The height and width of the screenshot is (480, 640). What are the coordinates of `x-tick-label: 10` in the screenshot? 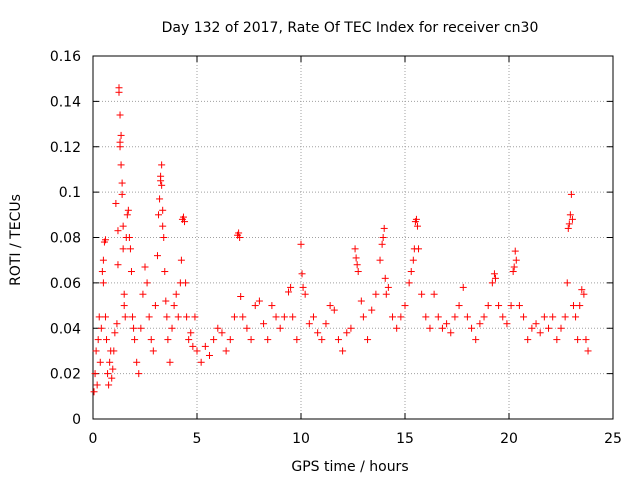 It's located at (301, 439).